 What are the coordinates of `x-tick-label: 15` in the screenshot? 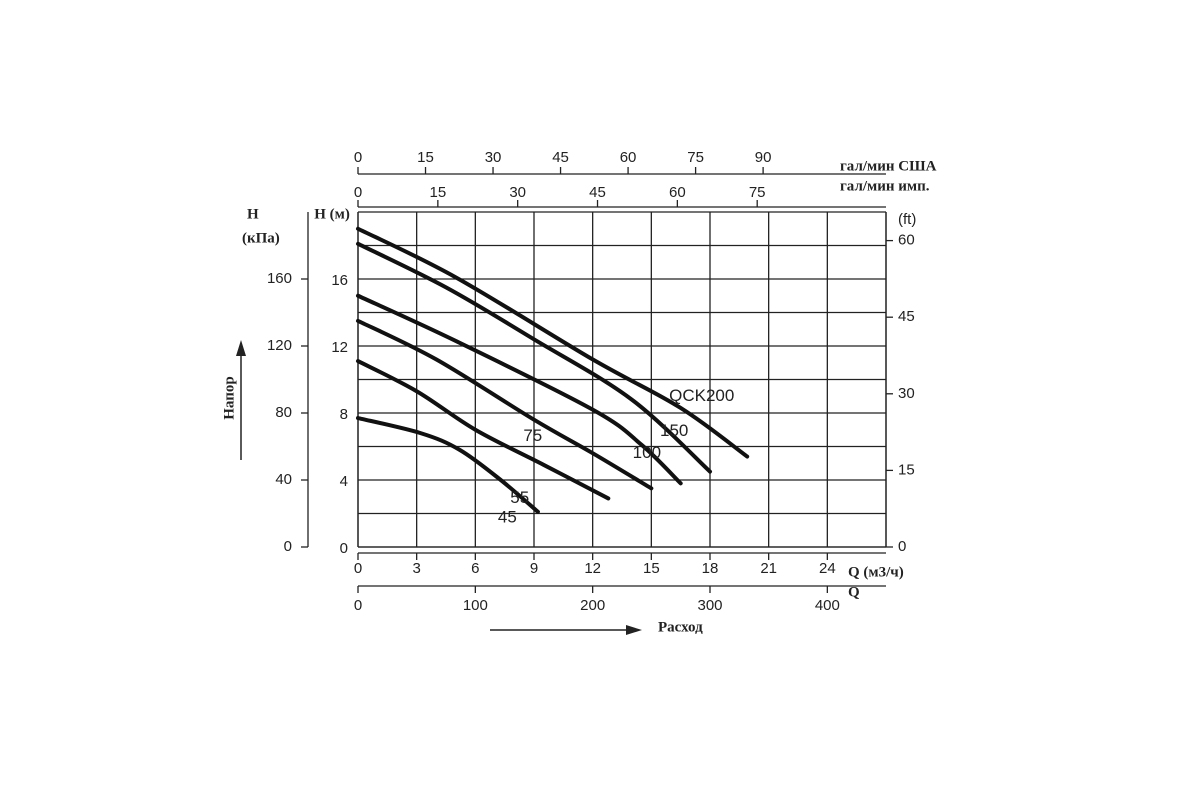 It's located at (651, 568).